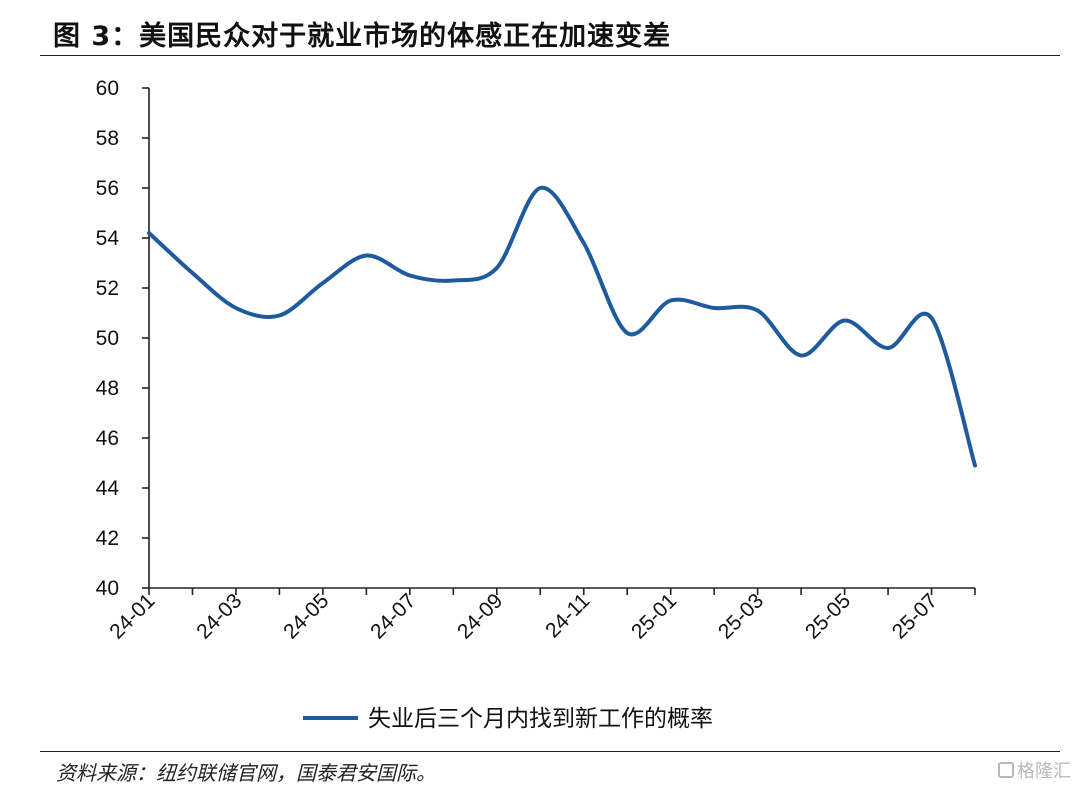  What do you see at coordinates (306, 616) in the screenshot?
I see `x-tick-label: 24-05` at bounding box center [306, 616].